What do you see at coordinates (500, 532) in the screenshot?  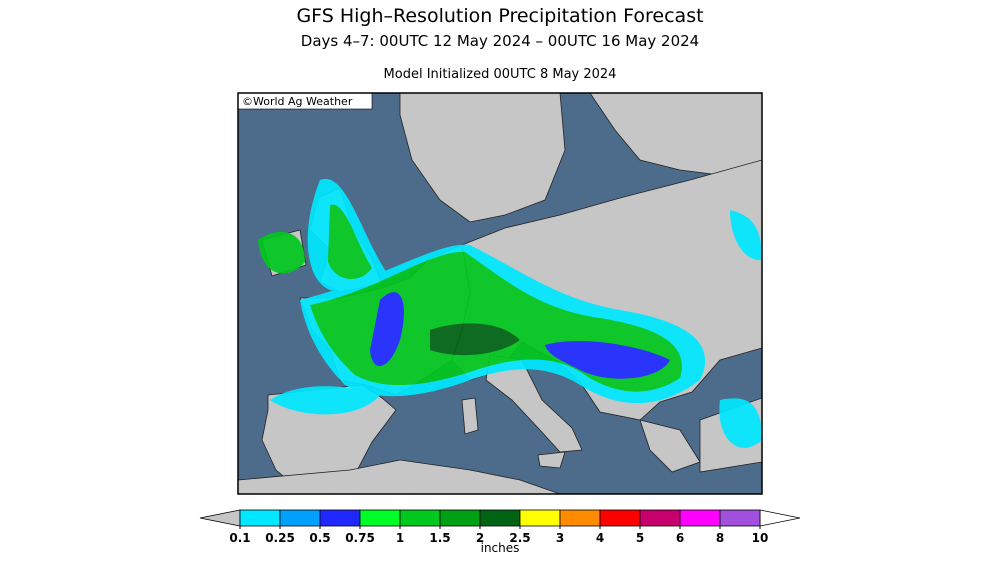 I see `colorbar: inches 0.1 0.25 0.5 0.75 1 1.5 2 2.5 3 4 5 6 8 10` at bounding box center [500, 532].